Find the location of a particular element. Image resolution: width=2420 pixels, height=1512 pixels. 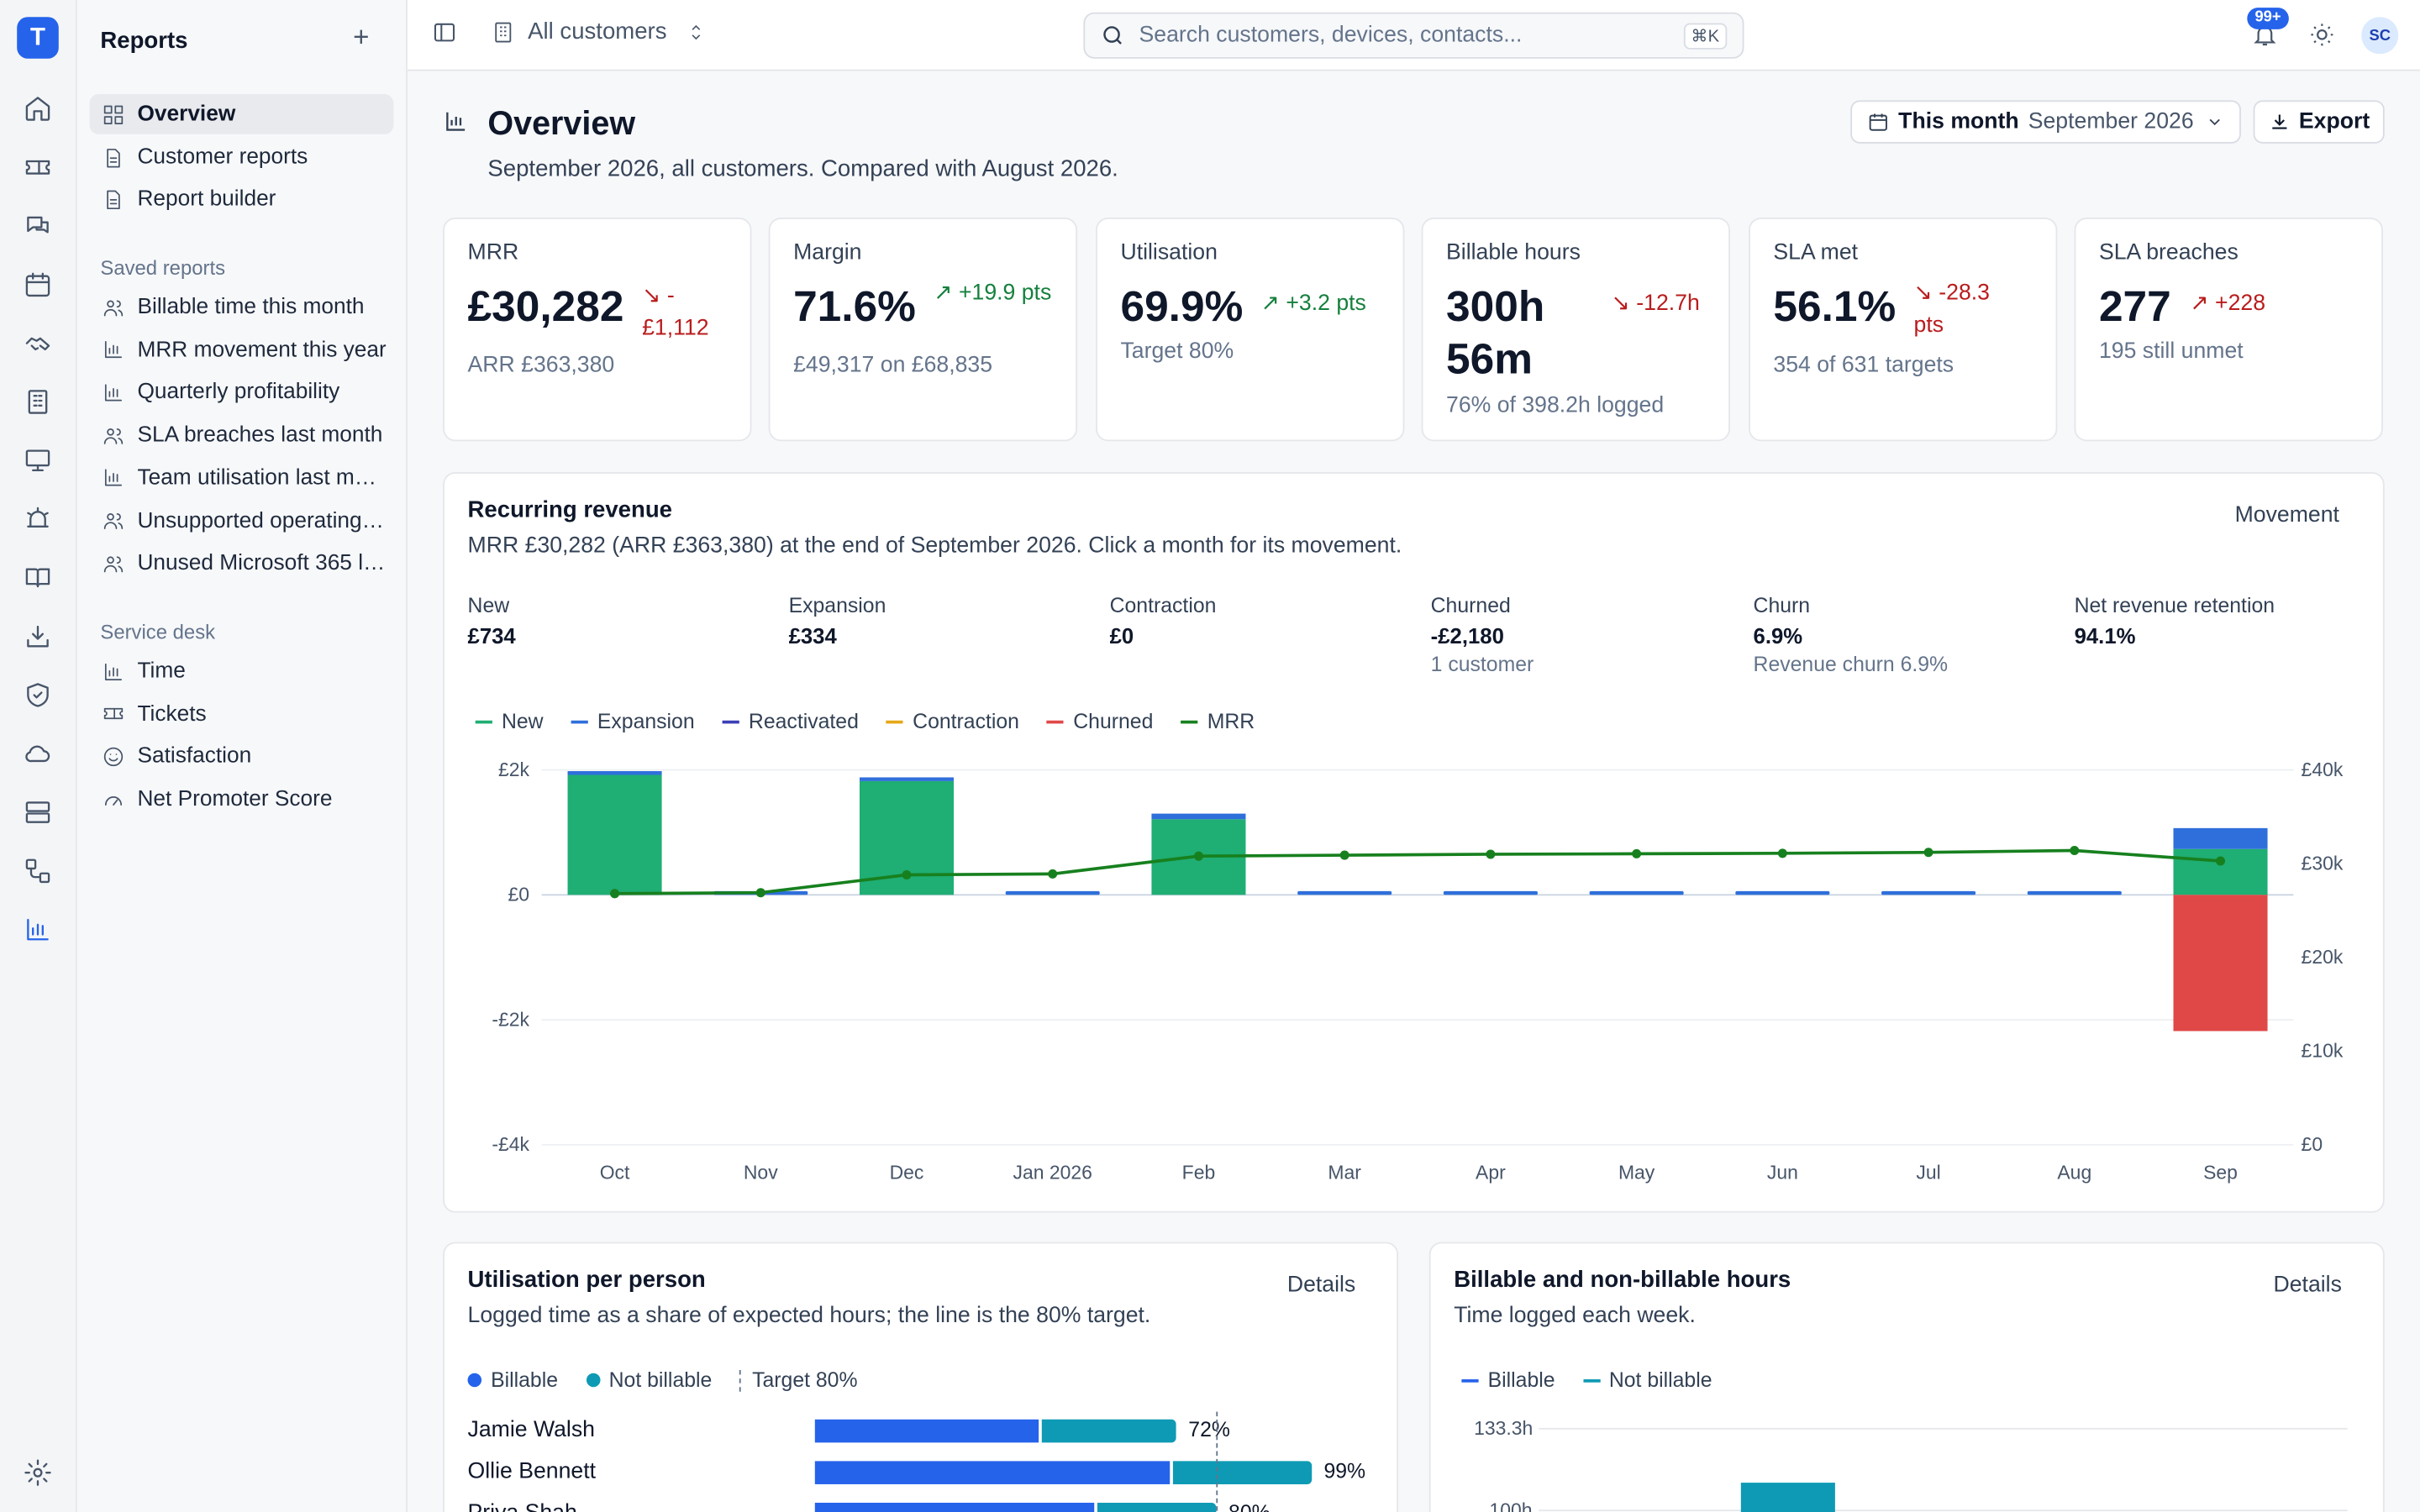

sidebar-item-sla-breaches-last-month: SLA breaches last month is located at coordinates (242, 435).